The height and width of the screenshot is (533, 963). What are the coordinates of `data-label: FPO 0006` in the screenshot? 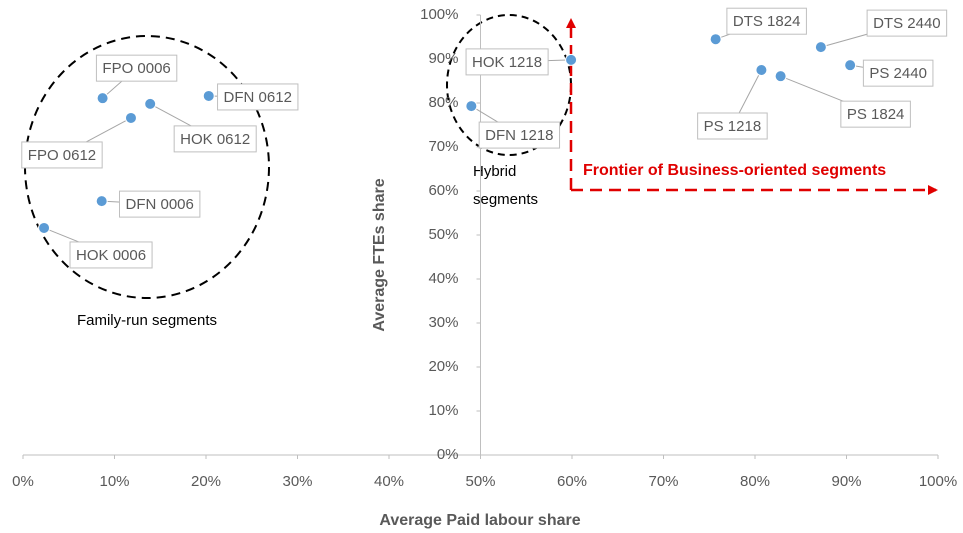 It's located at (136, 68).